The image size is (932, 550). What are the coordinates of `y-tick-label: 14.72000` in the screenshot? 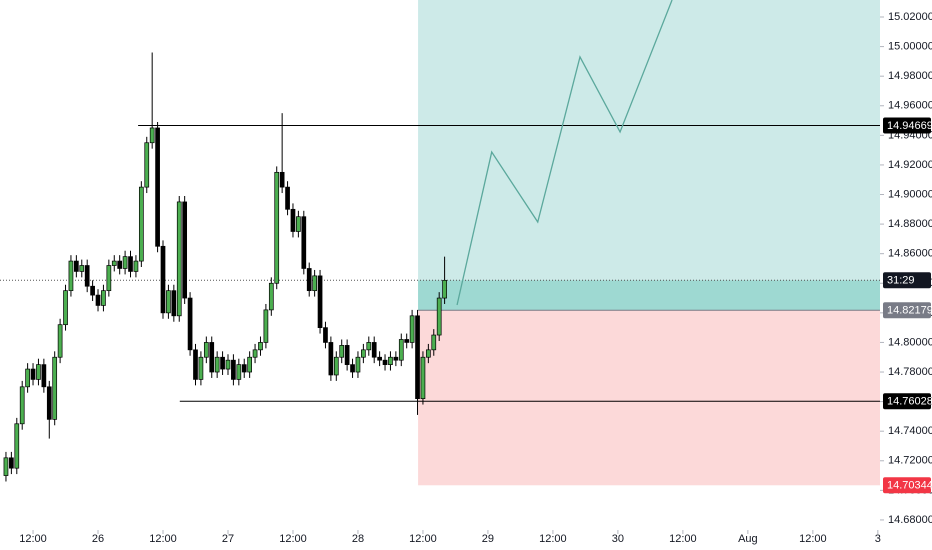 It's located at (910, 461).